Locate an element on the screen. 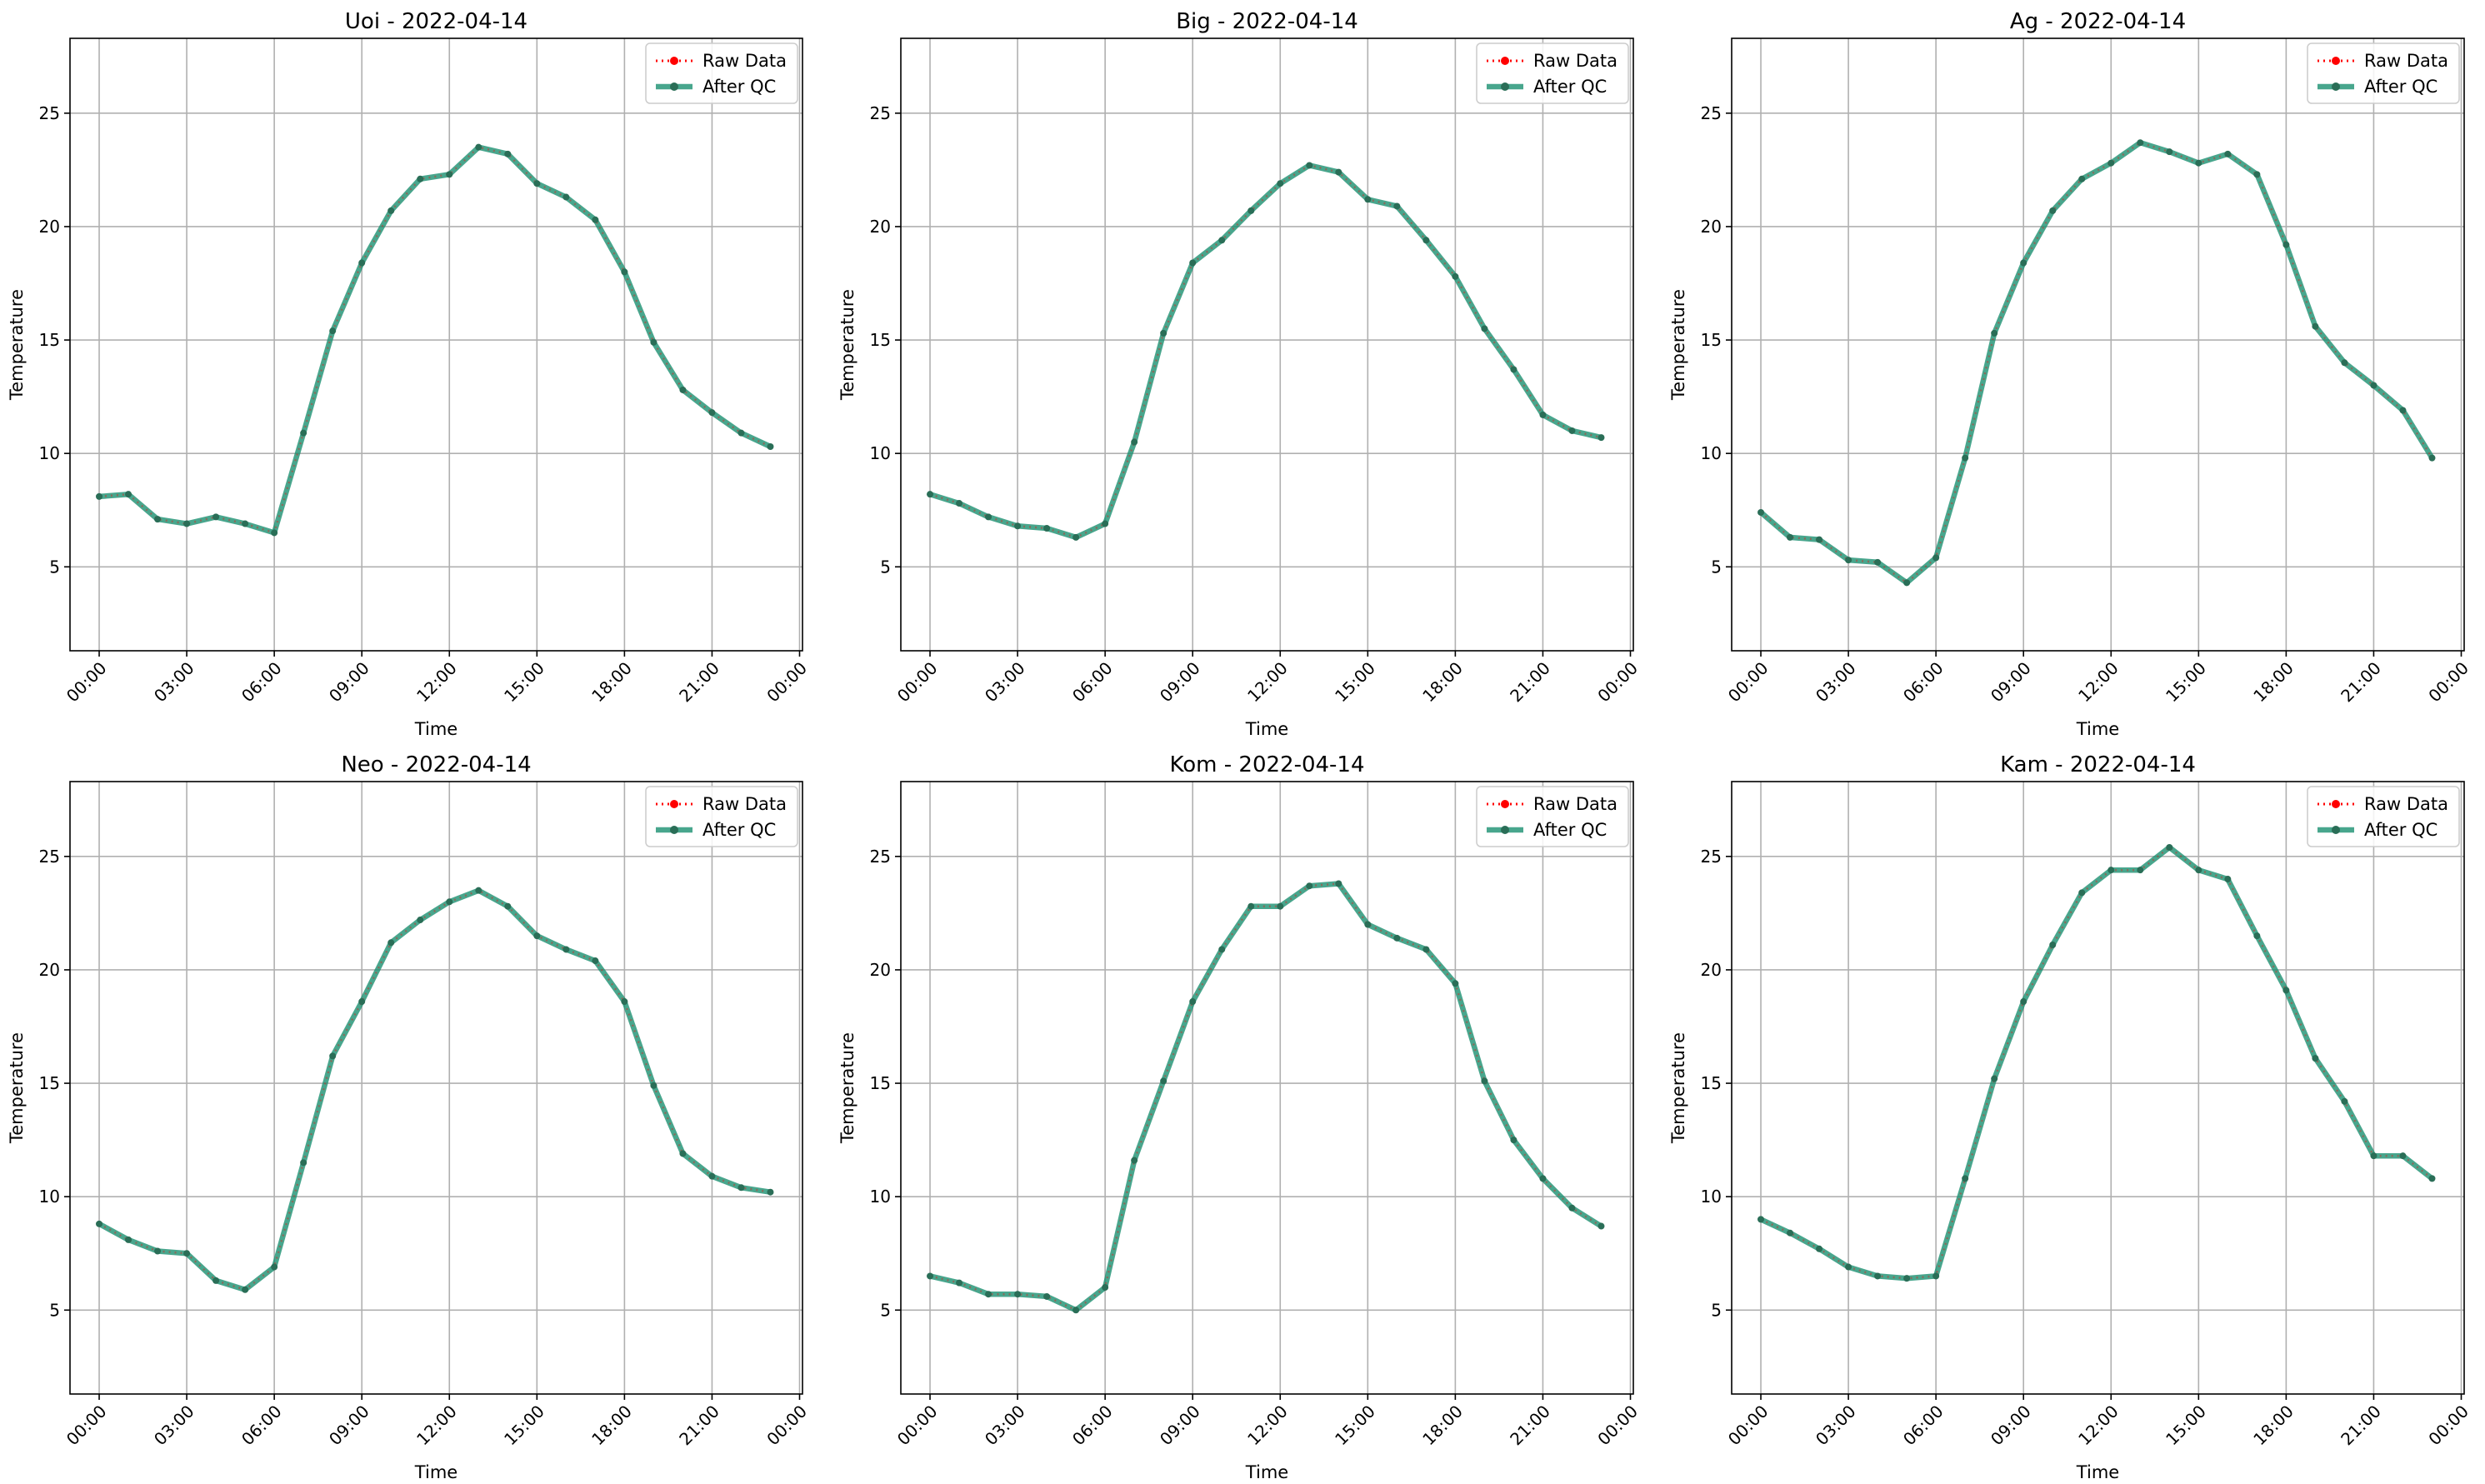 Image resolution: width=2485 pixels, height=1484 pixels. y-tick-label: 20 is located at coordinates (880, 227).